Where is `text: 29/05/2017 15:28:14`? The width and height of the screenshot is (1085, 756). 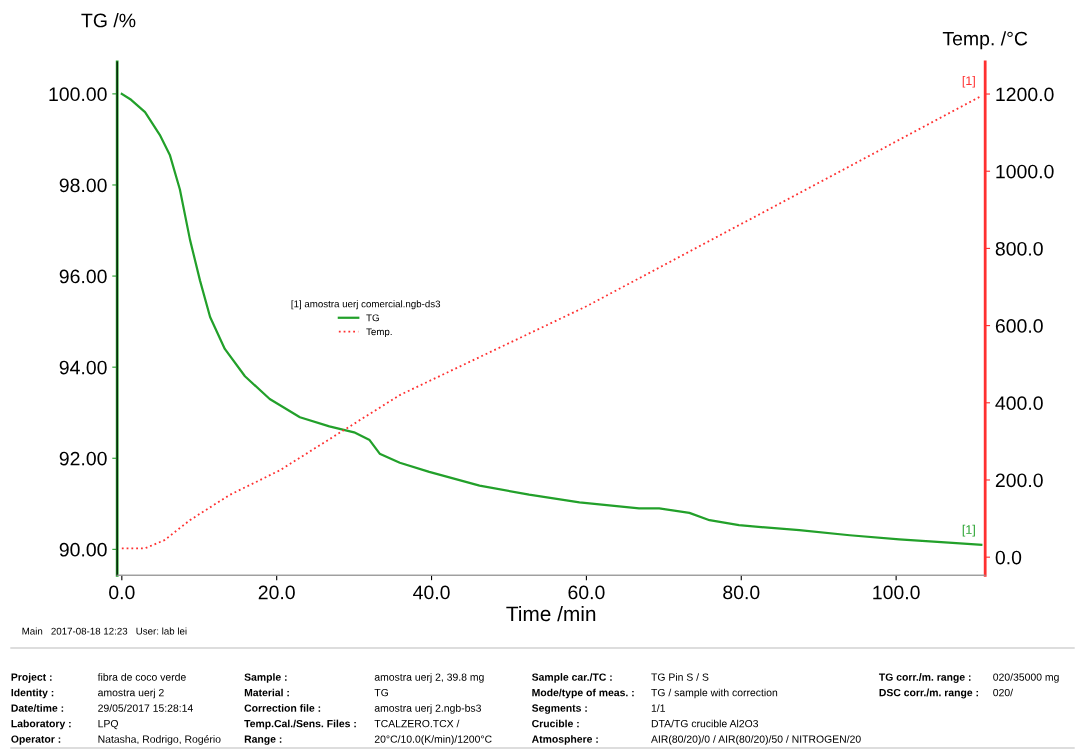 text: 29/05/2017 15:28:14 is located at coordinates (145, 708).